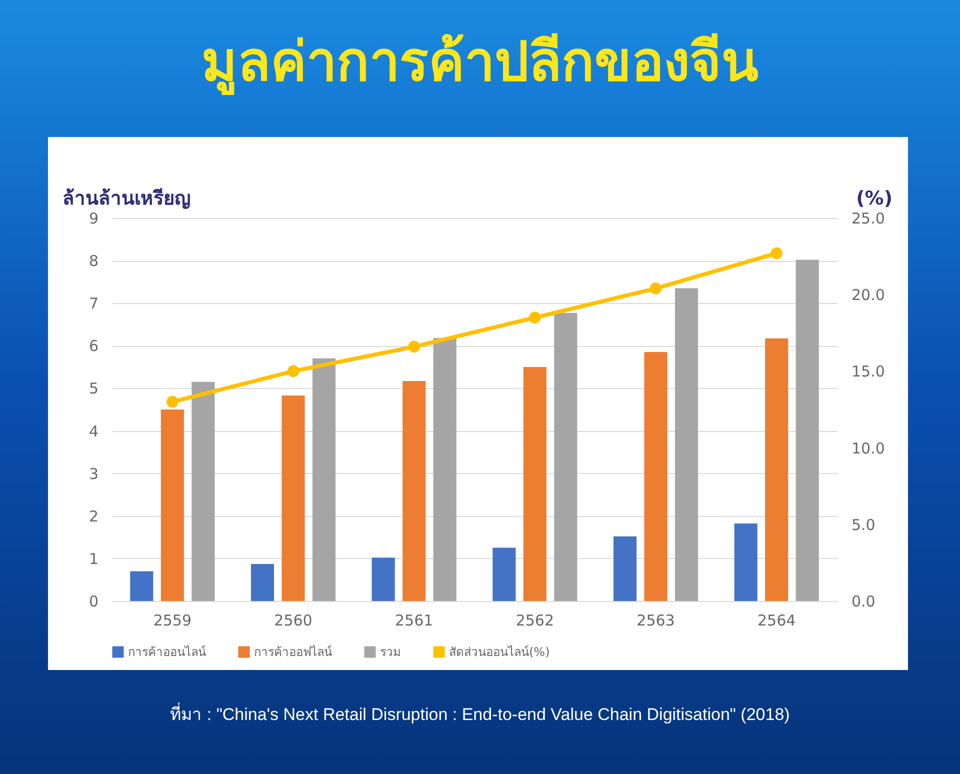  Describe the element at coordinates (776, 621) in the screenshot. I see `x-tick-label: 2564` at that location.